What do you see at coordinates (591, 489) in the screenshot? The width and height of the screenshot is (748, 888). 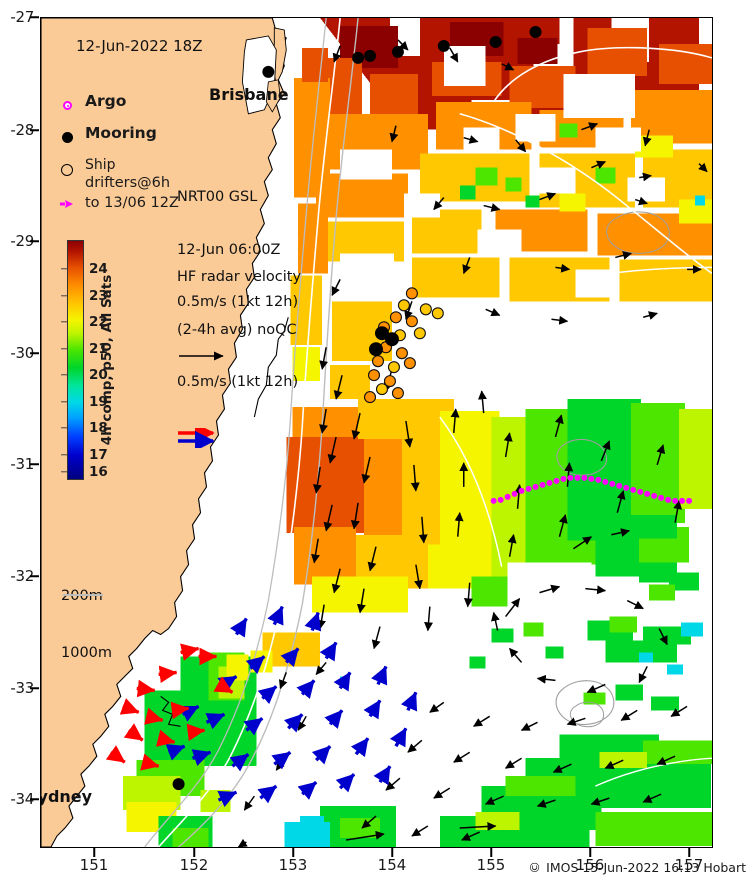 I see `drifter-track` at bounding box center [591, 489].